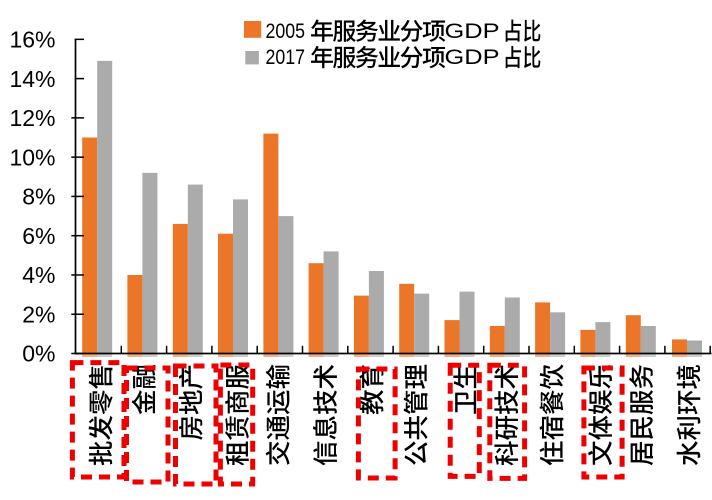 The width and height of the screenshot is (712, 500). Describe the element at coordinates (32, 118) in the screenshot. I see `svg-text: 12%` at that location.